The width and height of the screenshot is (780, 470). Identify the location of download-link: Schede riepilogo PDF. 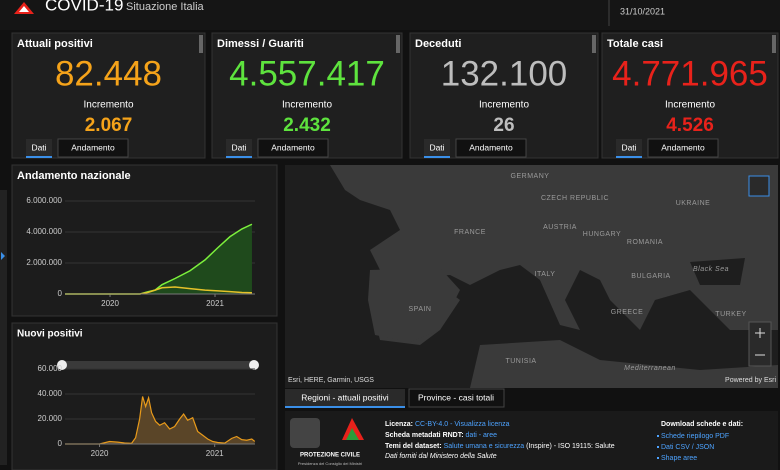
(695, 436).